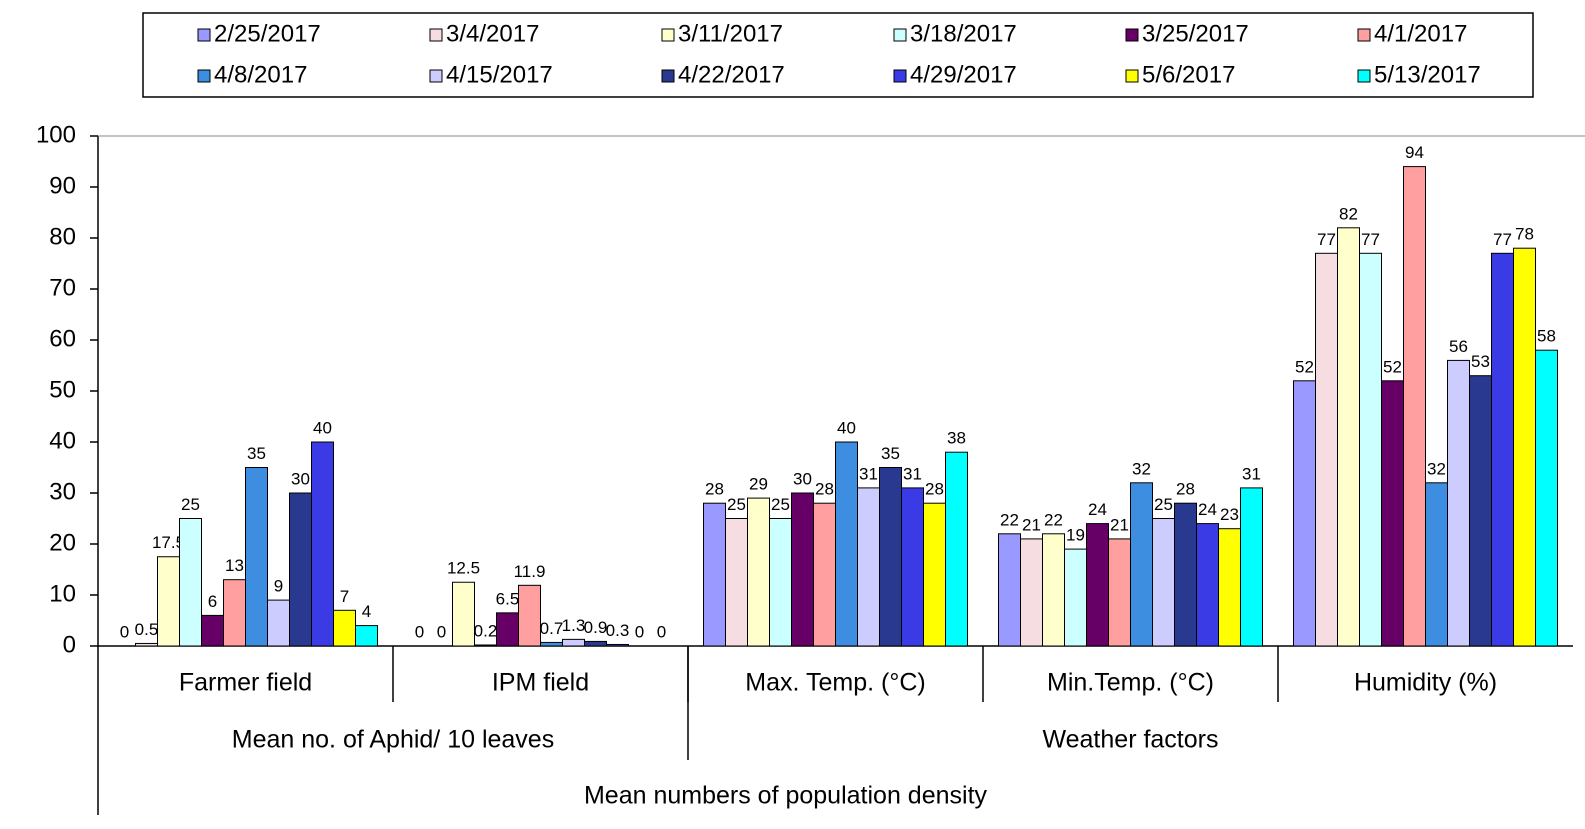 This screenshot has height=829, width=1585. What do you see at coordinates (256, 453) in the screenshot?
I see `data-label: 35` at bounding box center [256, 453].